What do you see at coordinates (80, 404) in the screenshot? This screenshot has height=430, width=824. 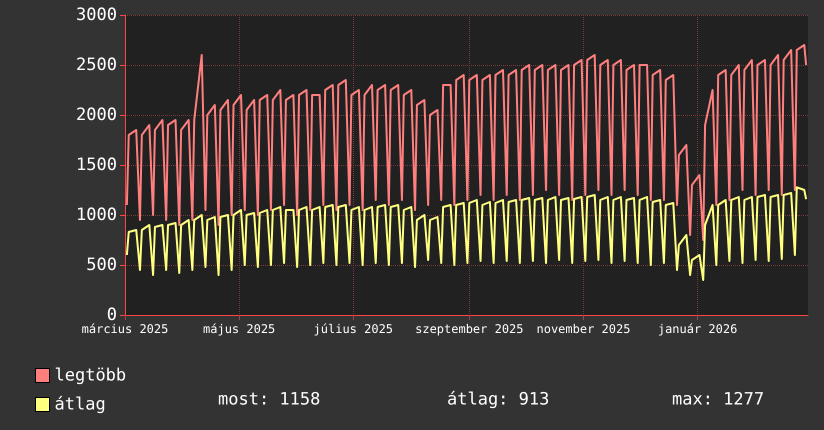 I see `legend-label: átlag` at bounding box center [80, 404].